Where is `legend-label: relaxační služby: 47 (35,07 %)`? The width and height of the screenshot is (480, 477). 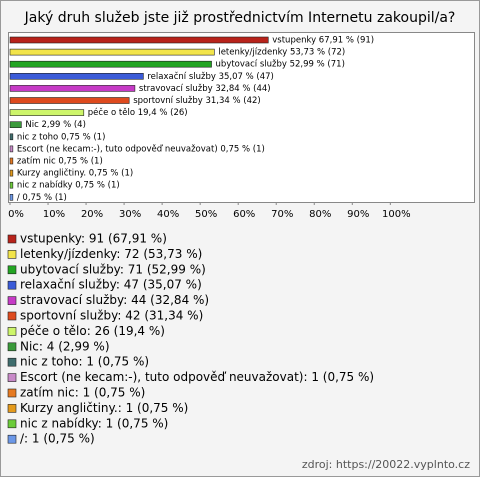 legend-label: relaxační služby: 47 (35,07 %) is located at coordinates (111, 285).